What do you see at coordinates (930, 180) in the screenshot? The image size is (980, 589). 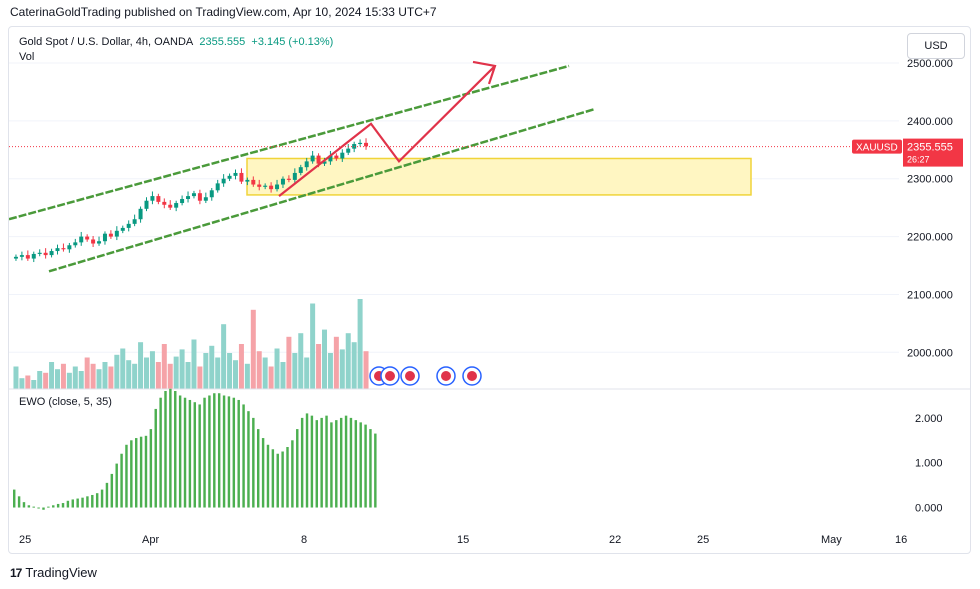 I see `price-tick-label: 2300.000` at bounding box center [930, 180].